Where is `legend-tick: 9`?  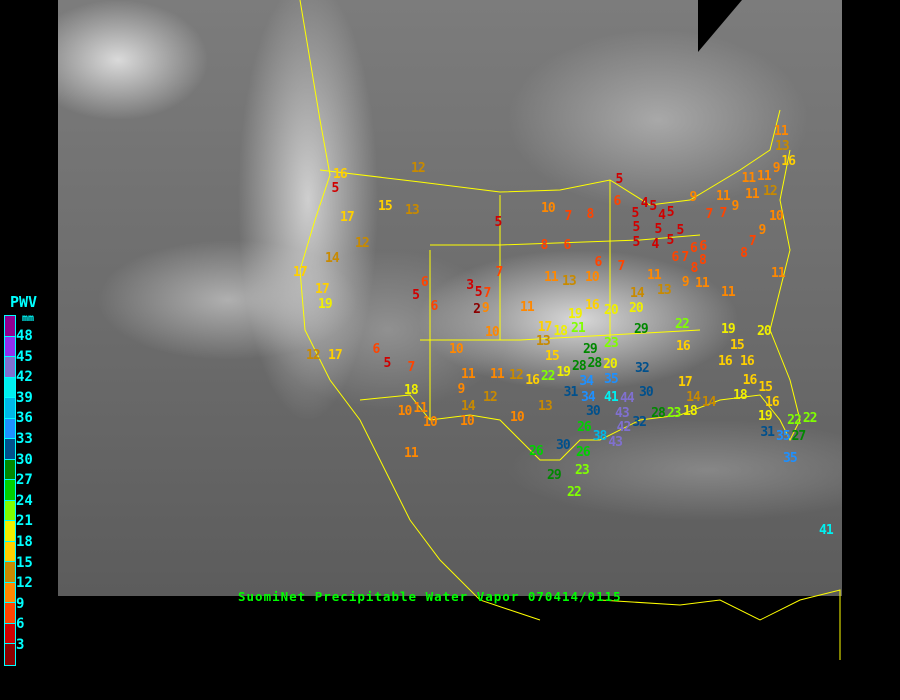
legend-tick: 9 is located at coordinates (20, 603).